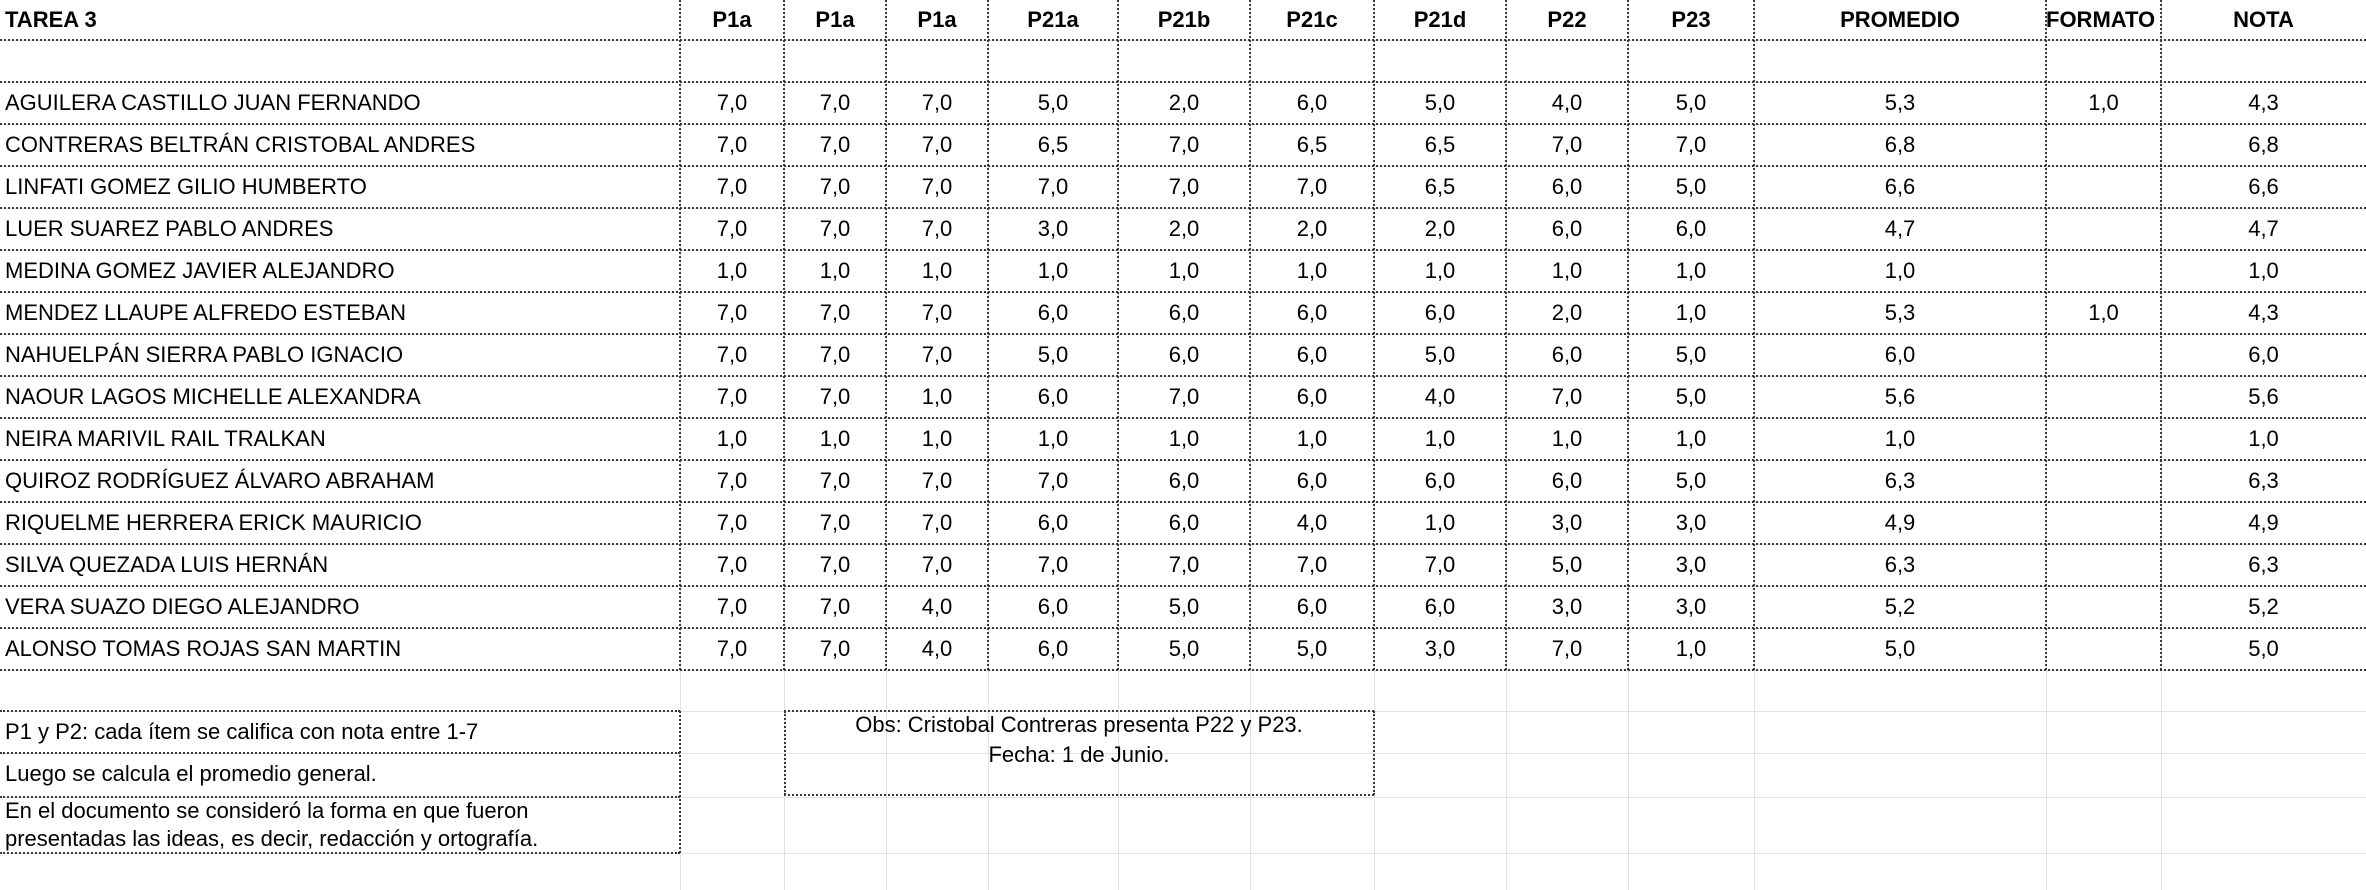  I want to click on student-name-cell: NAHUELPÁN SIERRA PABLO IGNACIO, so click(204, 354).